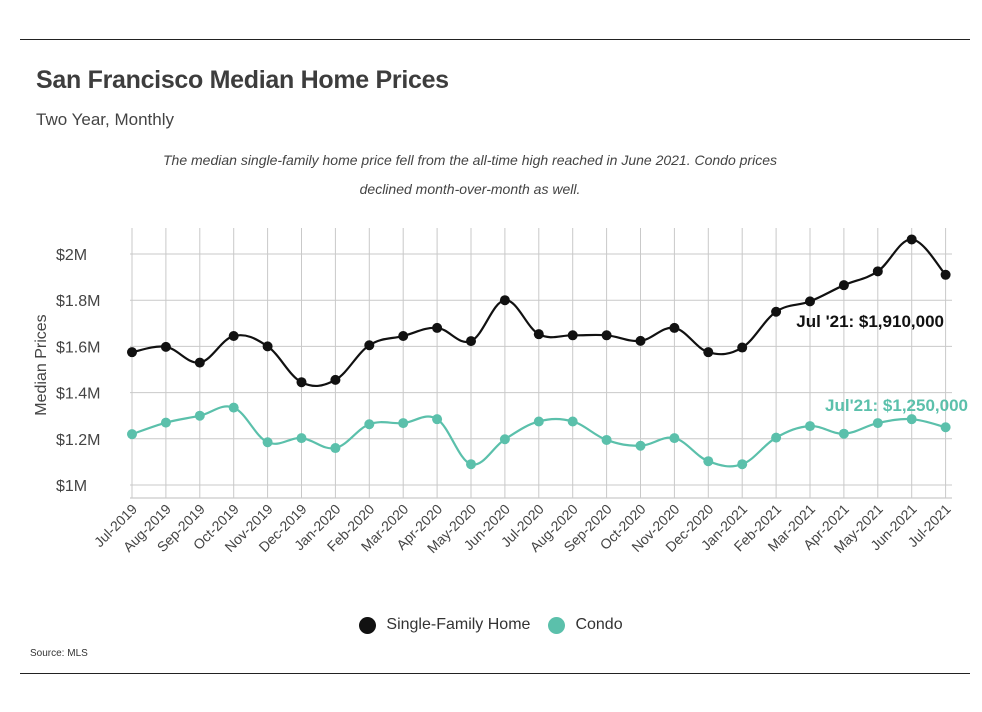 The height and width of the screenshot is (712, 982). What do you see at coordinates (599, 624) in the screenshot?
I see `legend-label-condo: Condo` at bounding box center [599, 624].